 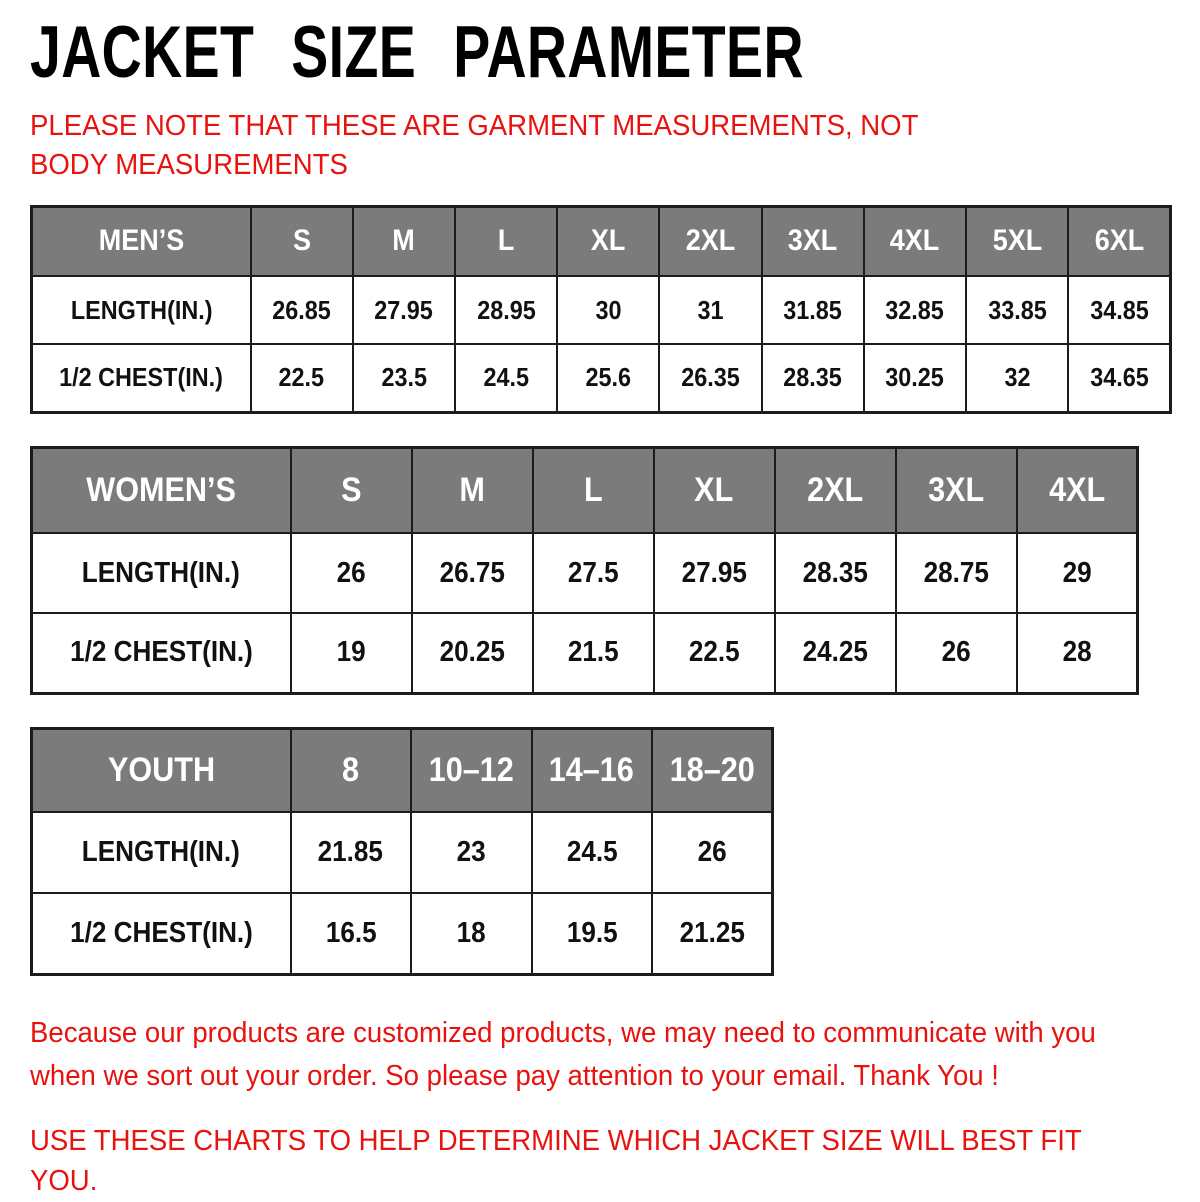 I want to click on mens-value-cell: 32.85, so click(x=915, y=310).